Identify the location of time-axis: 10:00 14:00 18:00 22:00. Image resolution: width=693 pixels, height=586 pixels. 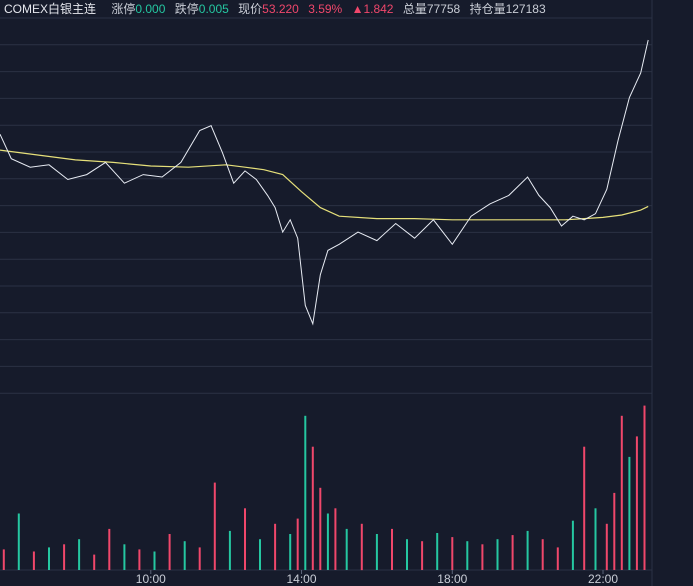
(377, 578).